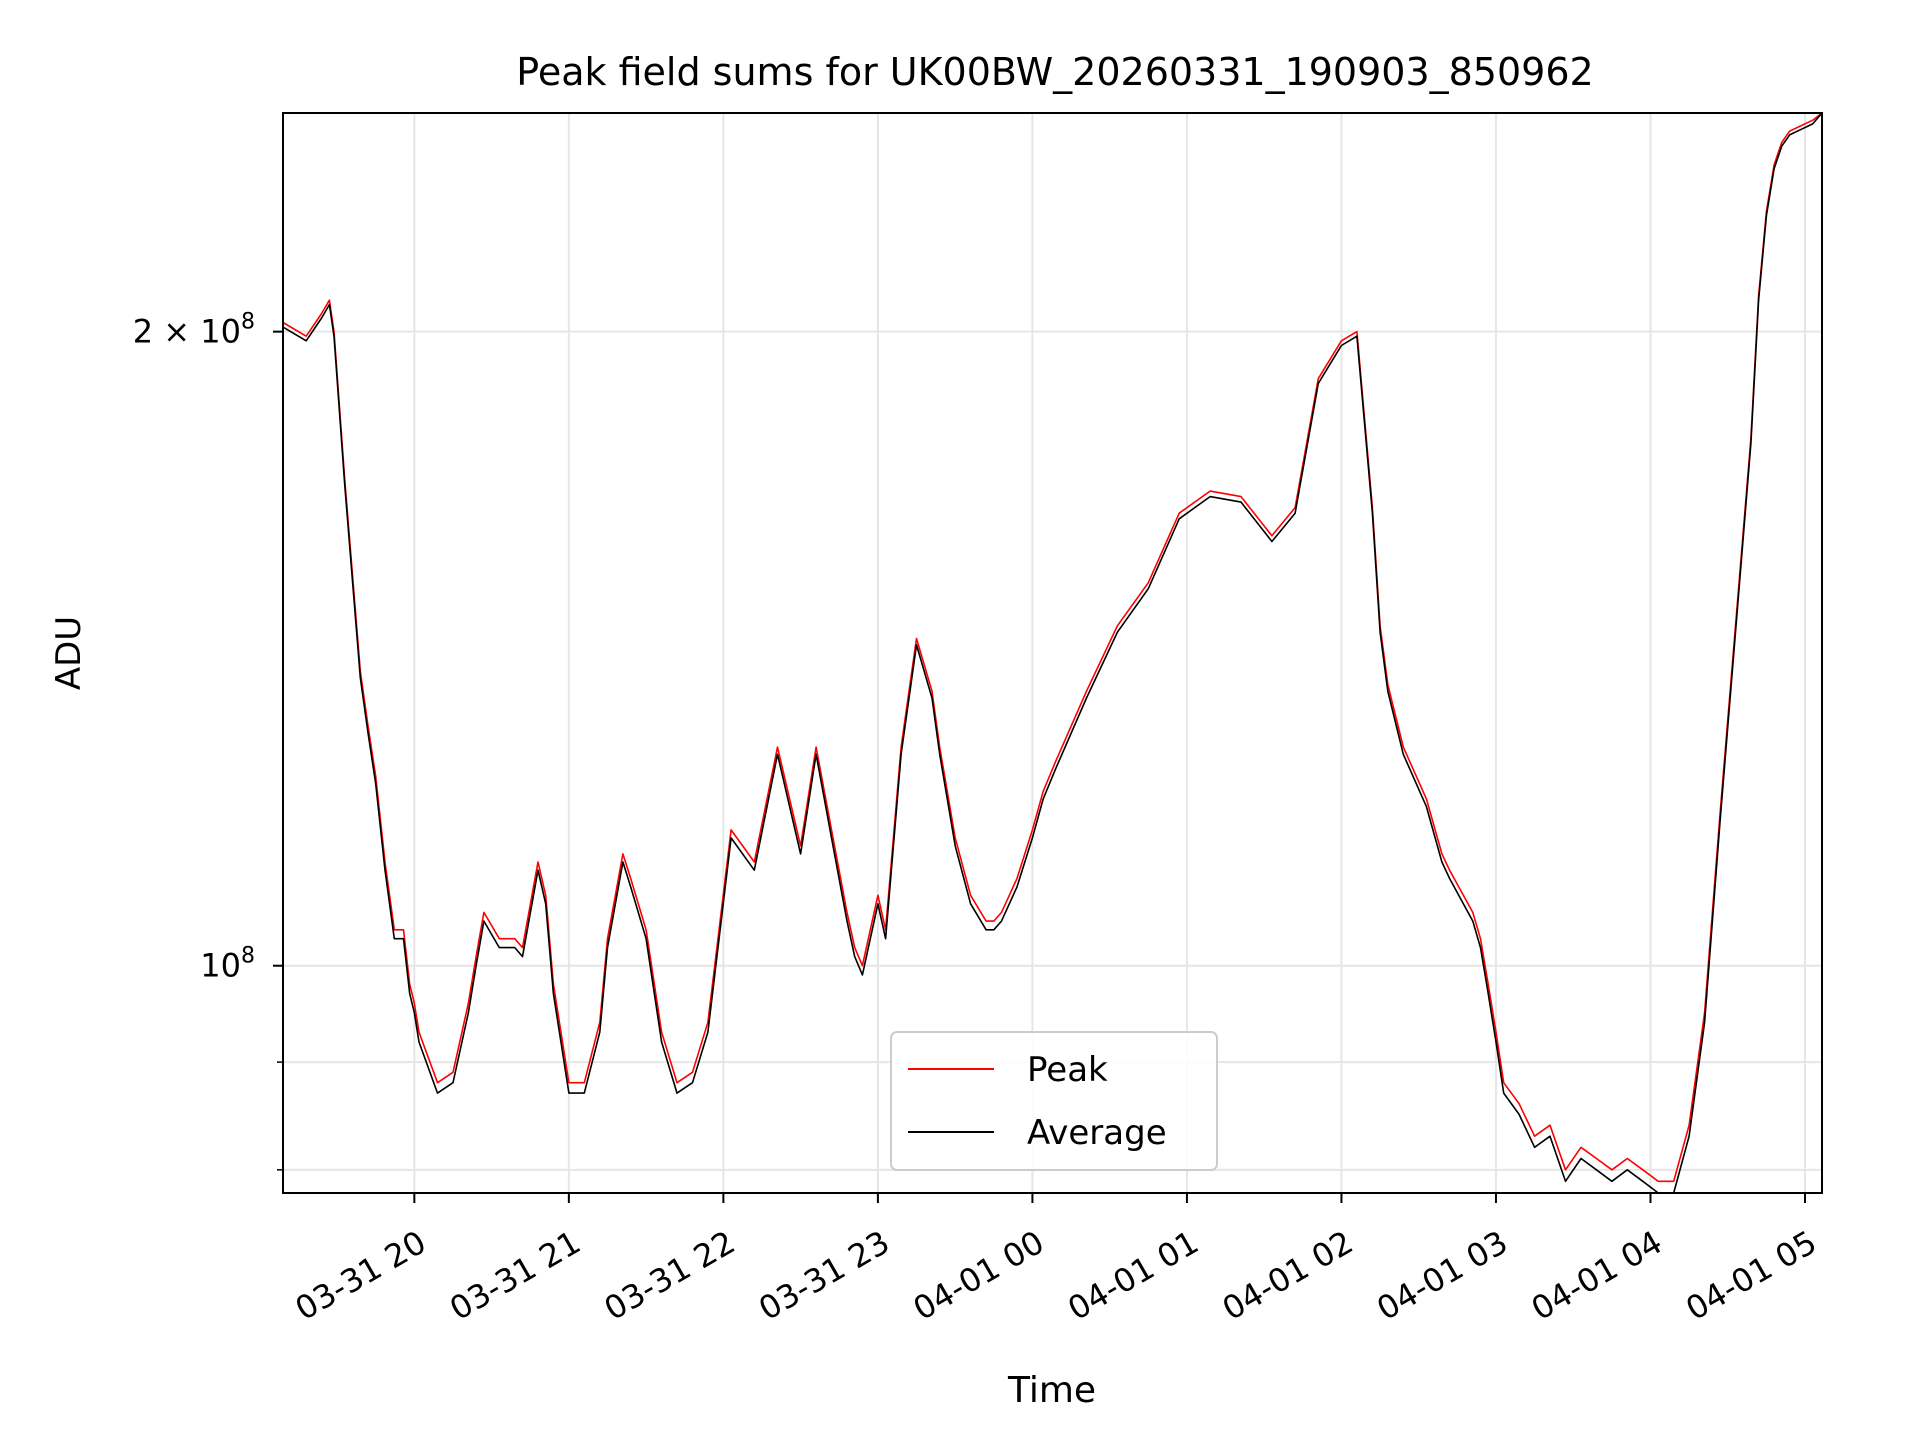  I want to click on y-tick-label: 2 × 108, so click(194, 330).